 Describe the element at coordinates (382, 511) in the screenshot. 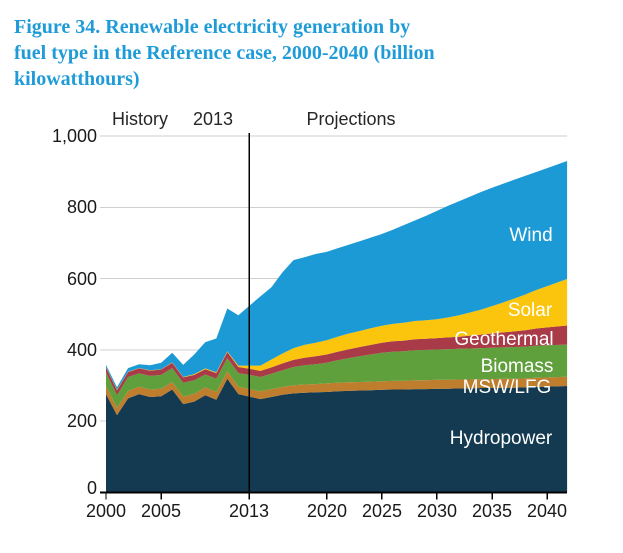

I see `x-tick-2025: 2025` at that location.